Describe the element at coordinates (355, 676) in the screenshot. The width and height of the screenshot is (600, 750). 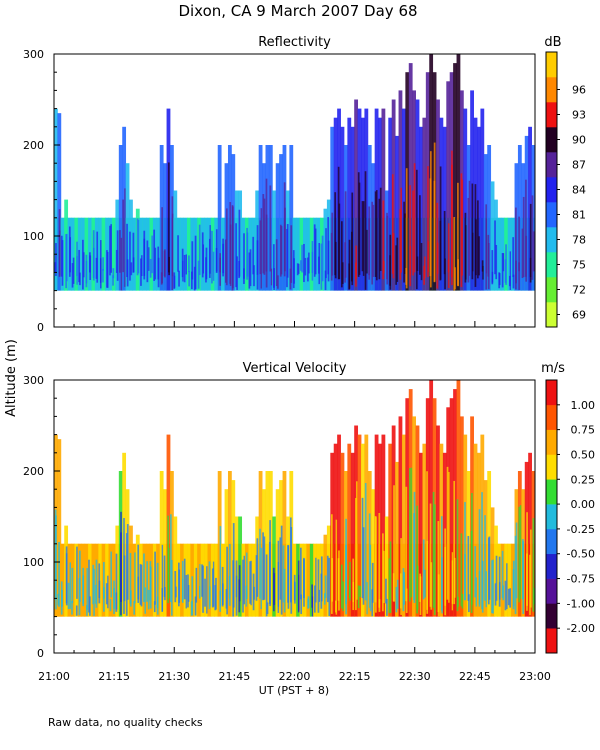
I see `x-tick-label: 22:15` at that location.